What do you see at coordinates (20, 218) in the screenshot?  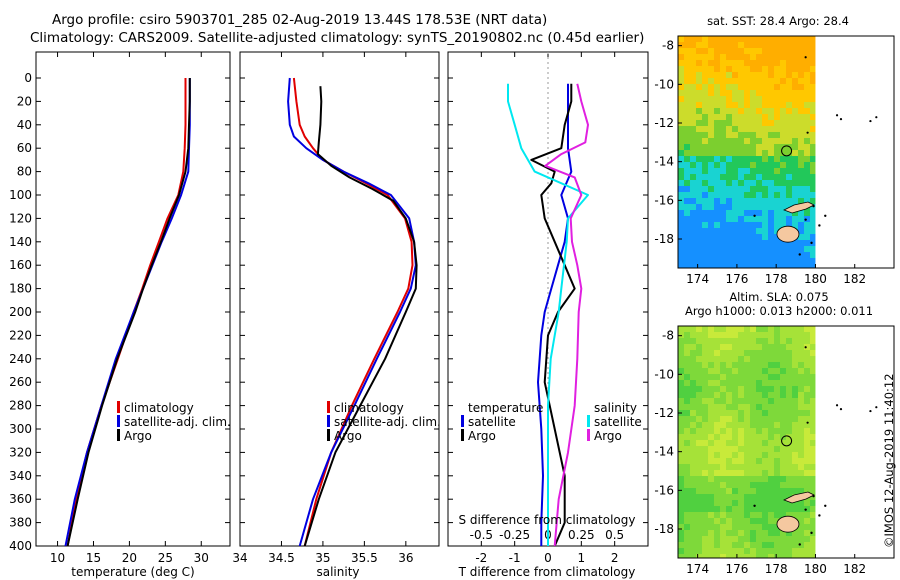 I see `y-tick-label: 120` at bounding box center [20, 218].